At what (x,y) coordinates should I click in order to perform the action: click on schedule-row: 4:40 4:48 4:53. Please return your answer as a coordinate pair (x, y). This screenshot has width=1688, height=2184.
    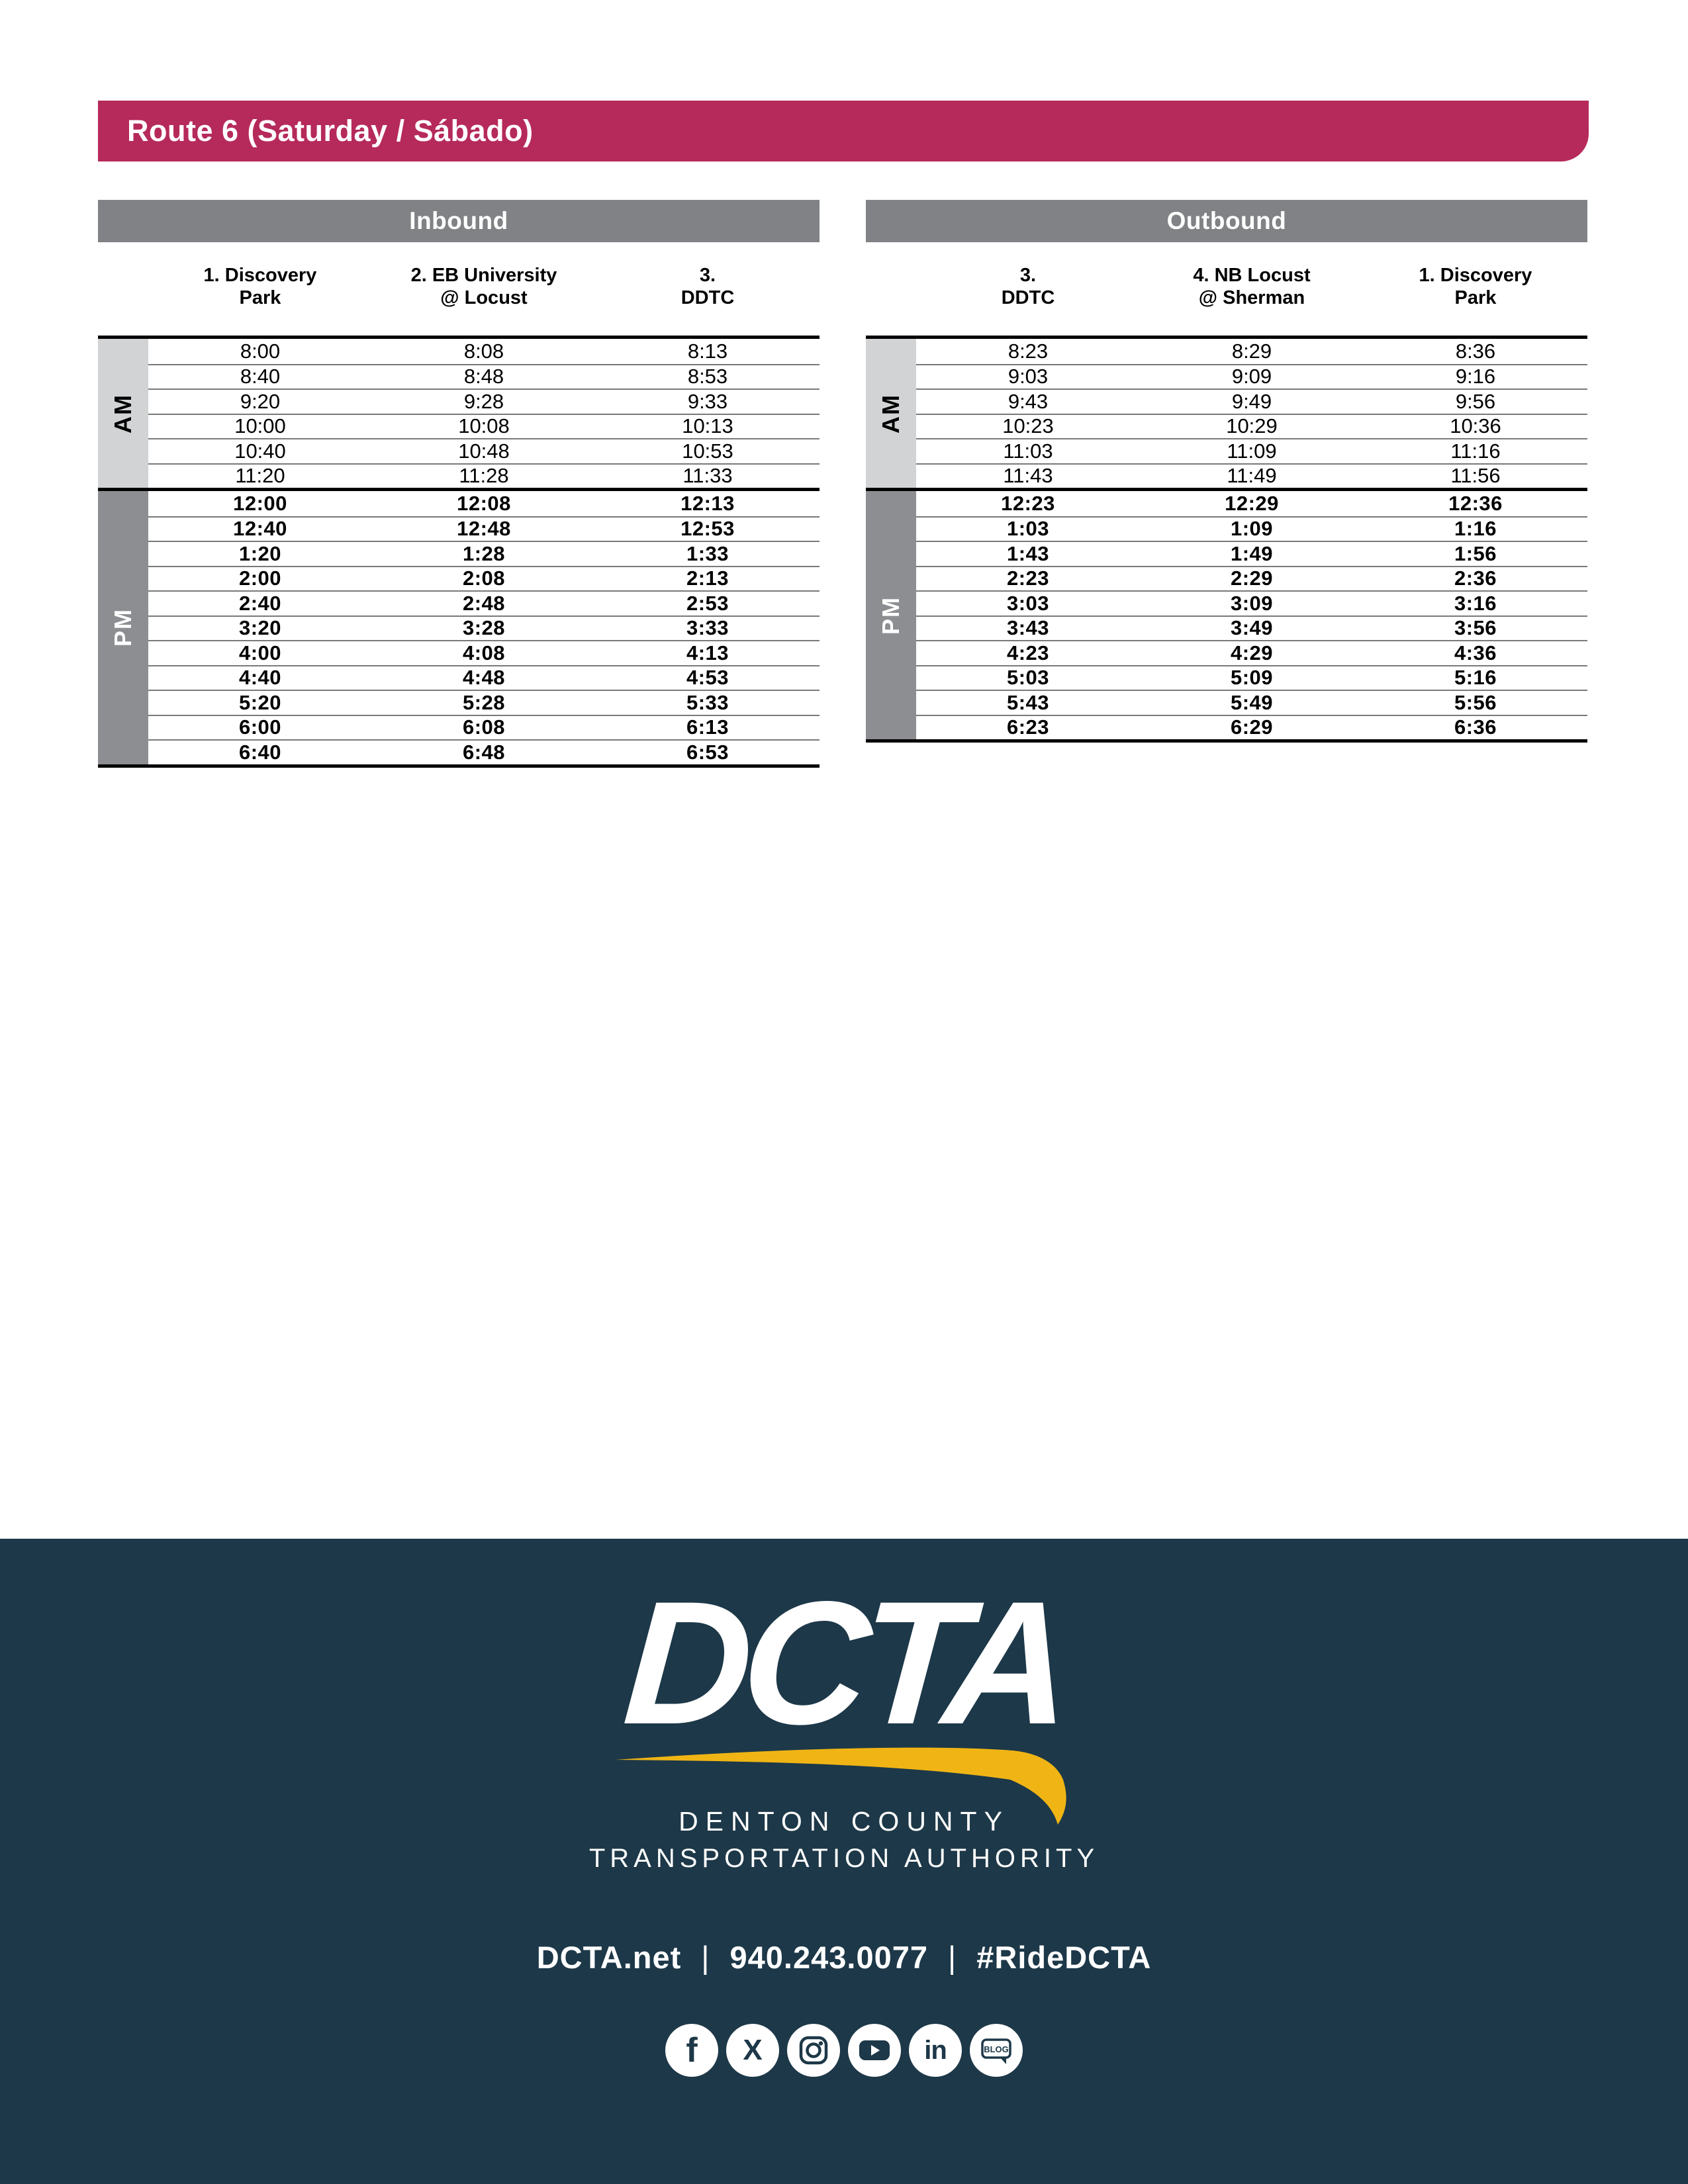
    Looking at the image, I should click on (459, 677).